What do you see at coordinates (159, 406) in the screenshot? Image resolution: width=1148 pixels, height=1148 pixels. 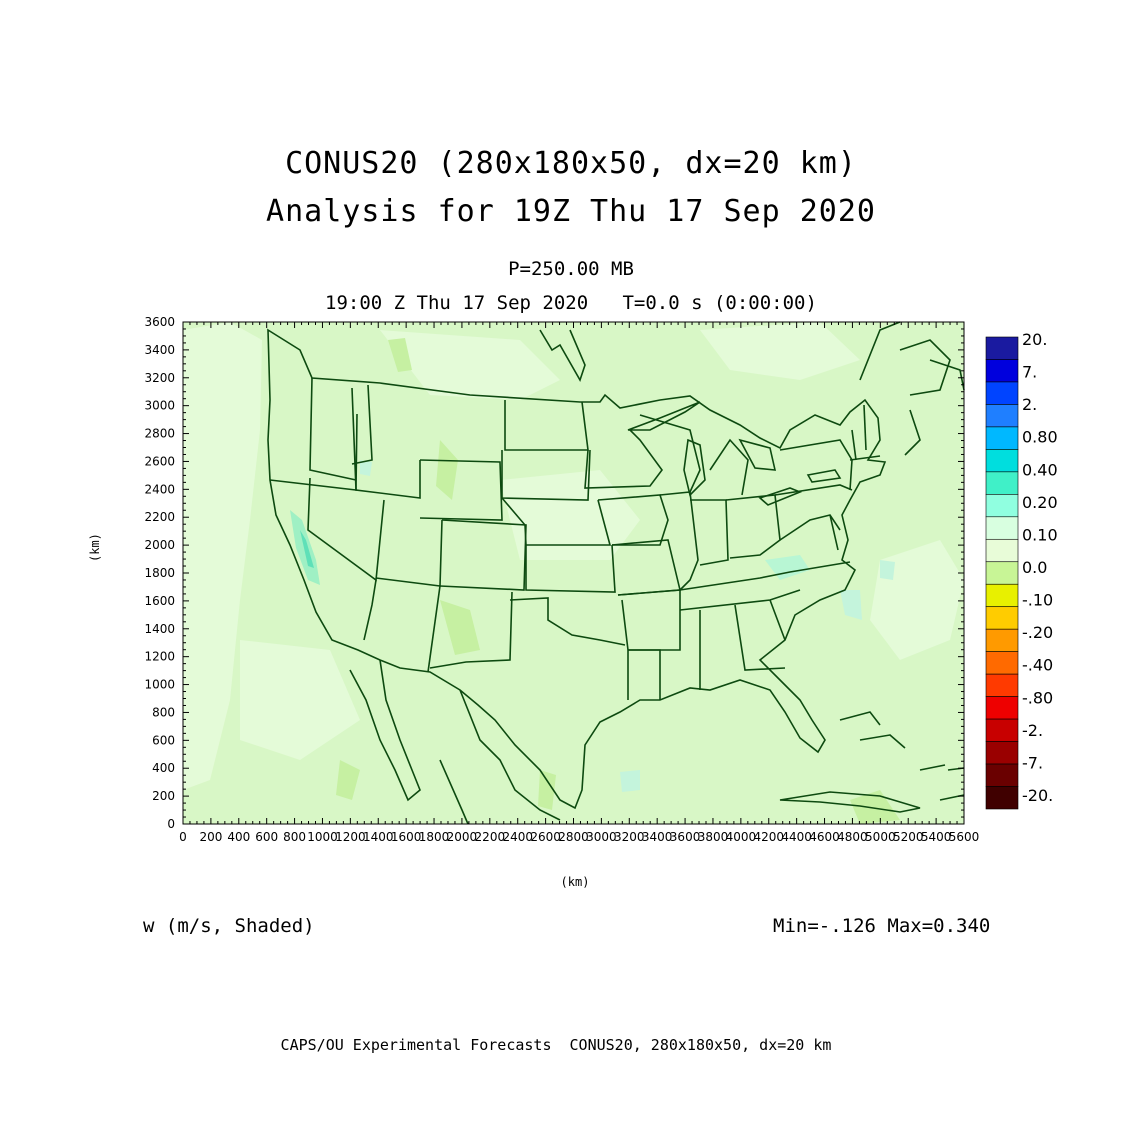 I see `y-tick-label: 3000` at bounding box center [159, 406].